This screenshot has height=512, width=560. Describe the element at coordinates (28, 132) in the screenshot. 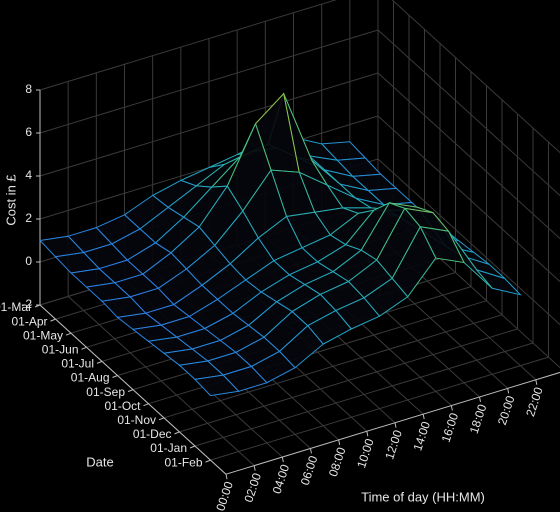

I see `z-tick-label: 6` at that location.